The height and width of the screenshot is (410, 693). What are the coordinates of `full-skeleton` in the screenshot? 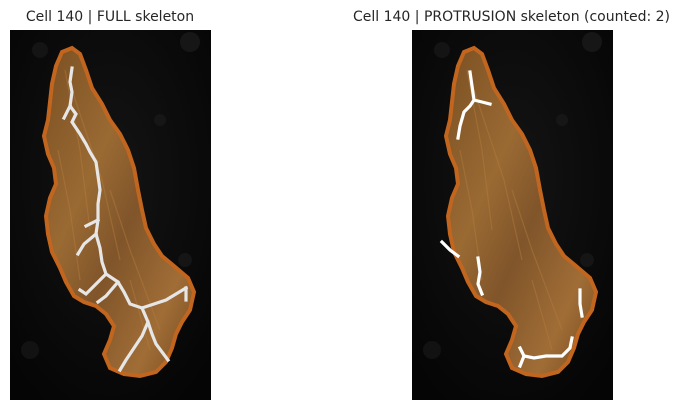 It's located at (125, 219).